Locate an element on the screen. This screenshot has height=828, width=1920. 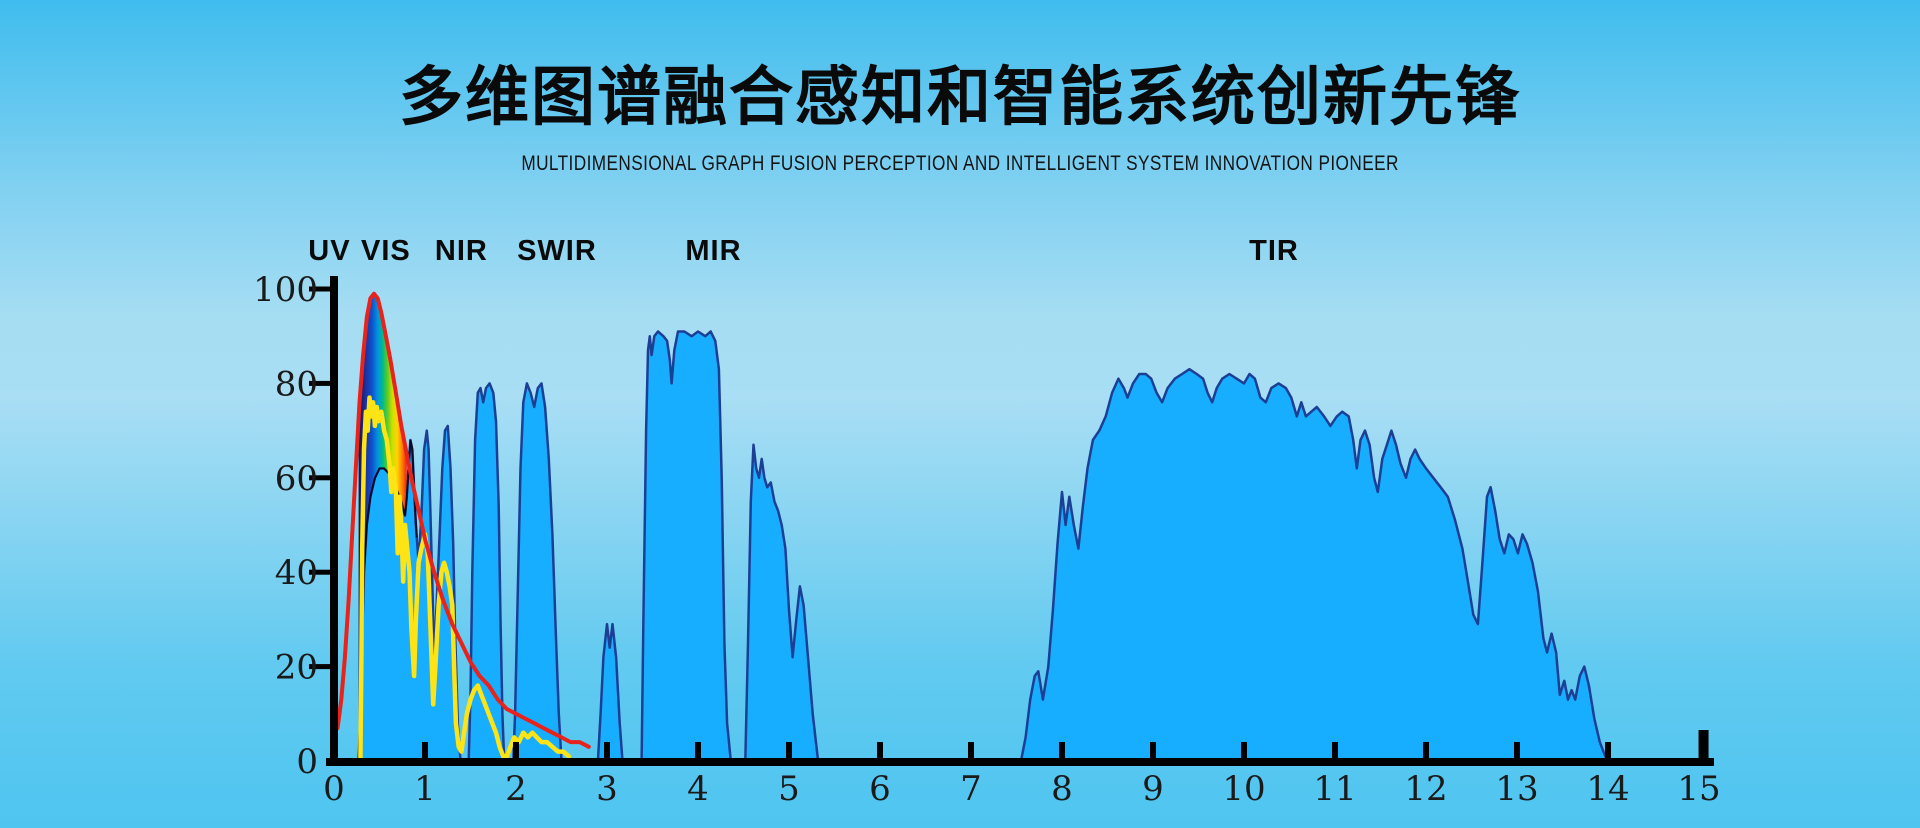
x-tick-label: 13 is located at coordinates (1516, 789).